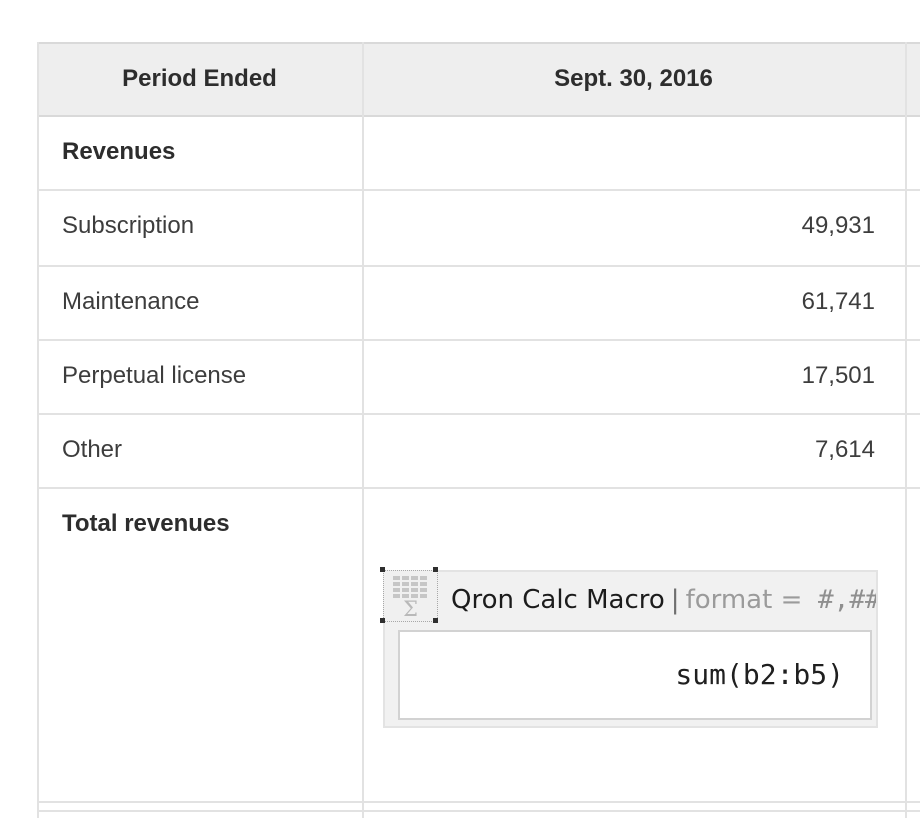 The image size is (920, 818). Describe the element at coordinates (847, 600) in the screenshot. I see `macro-format-pattern: #,##0` at that location.